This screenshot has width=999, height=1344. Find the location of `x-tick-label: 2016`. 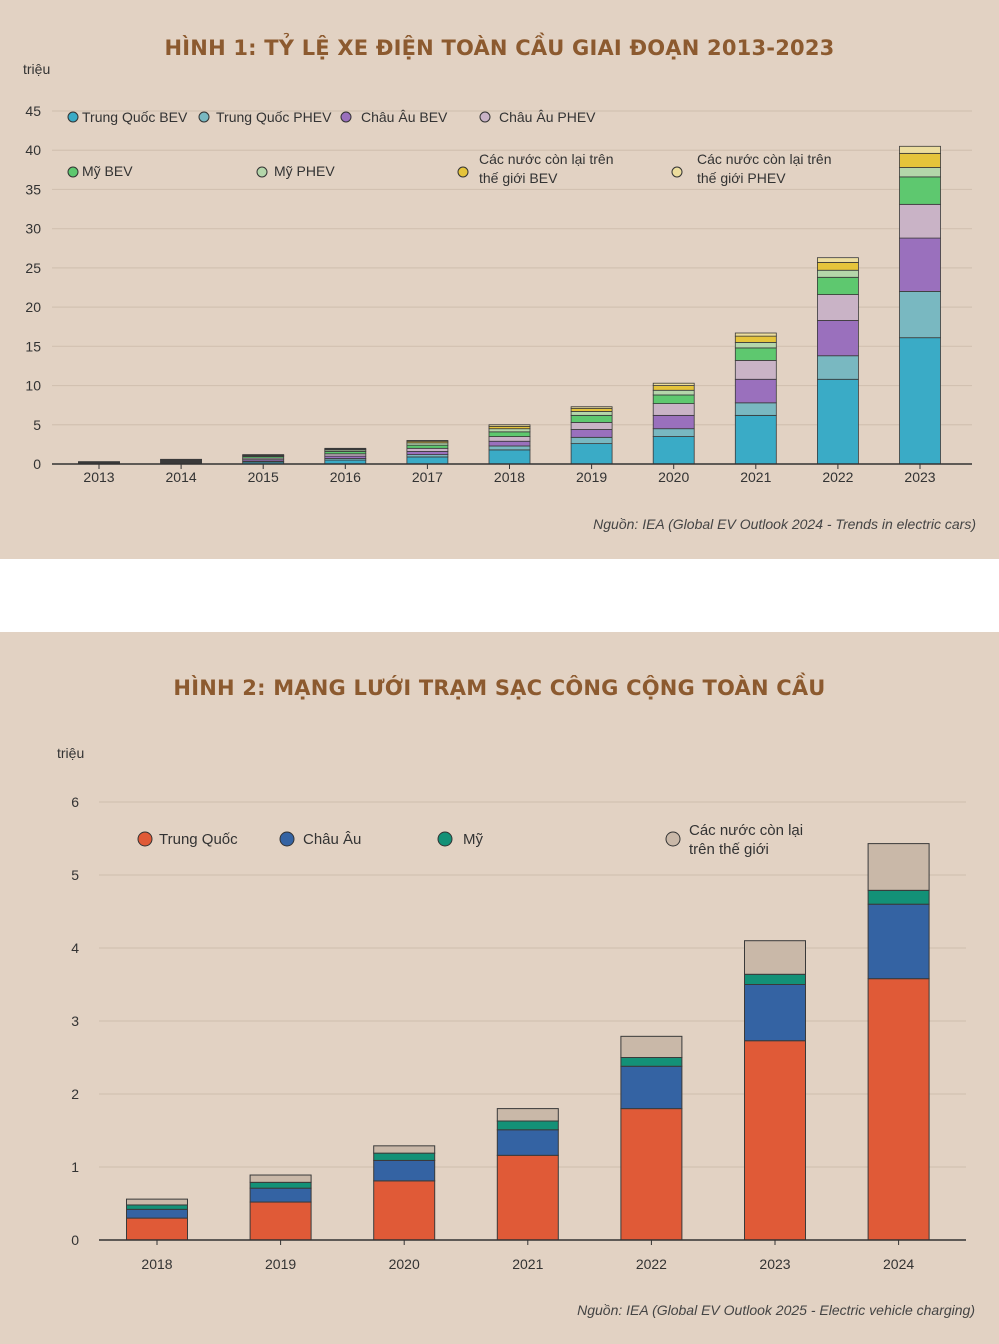

x-tick-label: 2016 is located at coordinates (345, 477).